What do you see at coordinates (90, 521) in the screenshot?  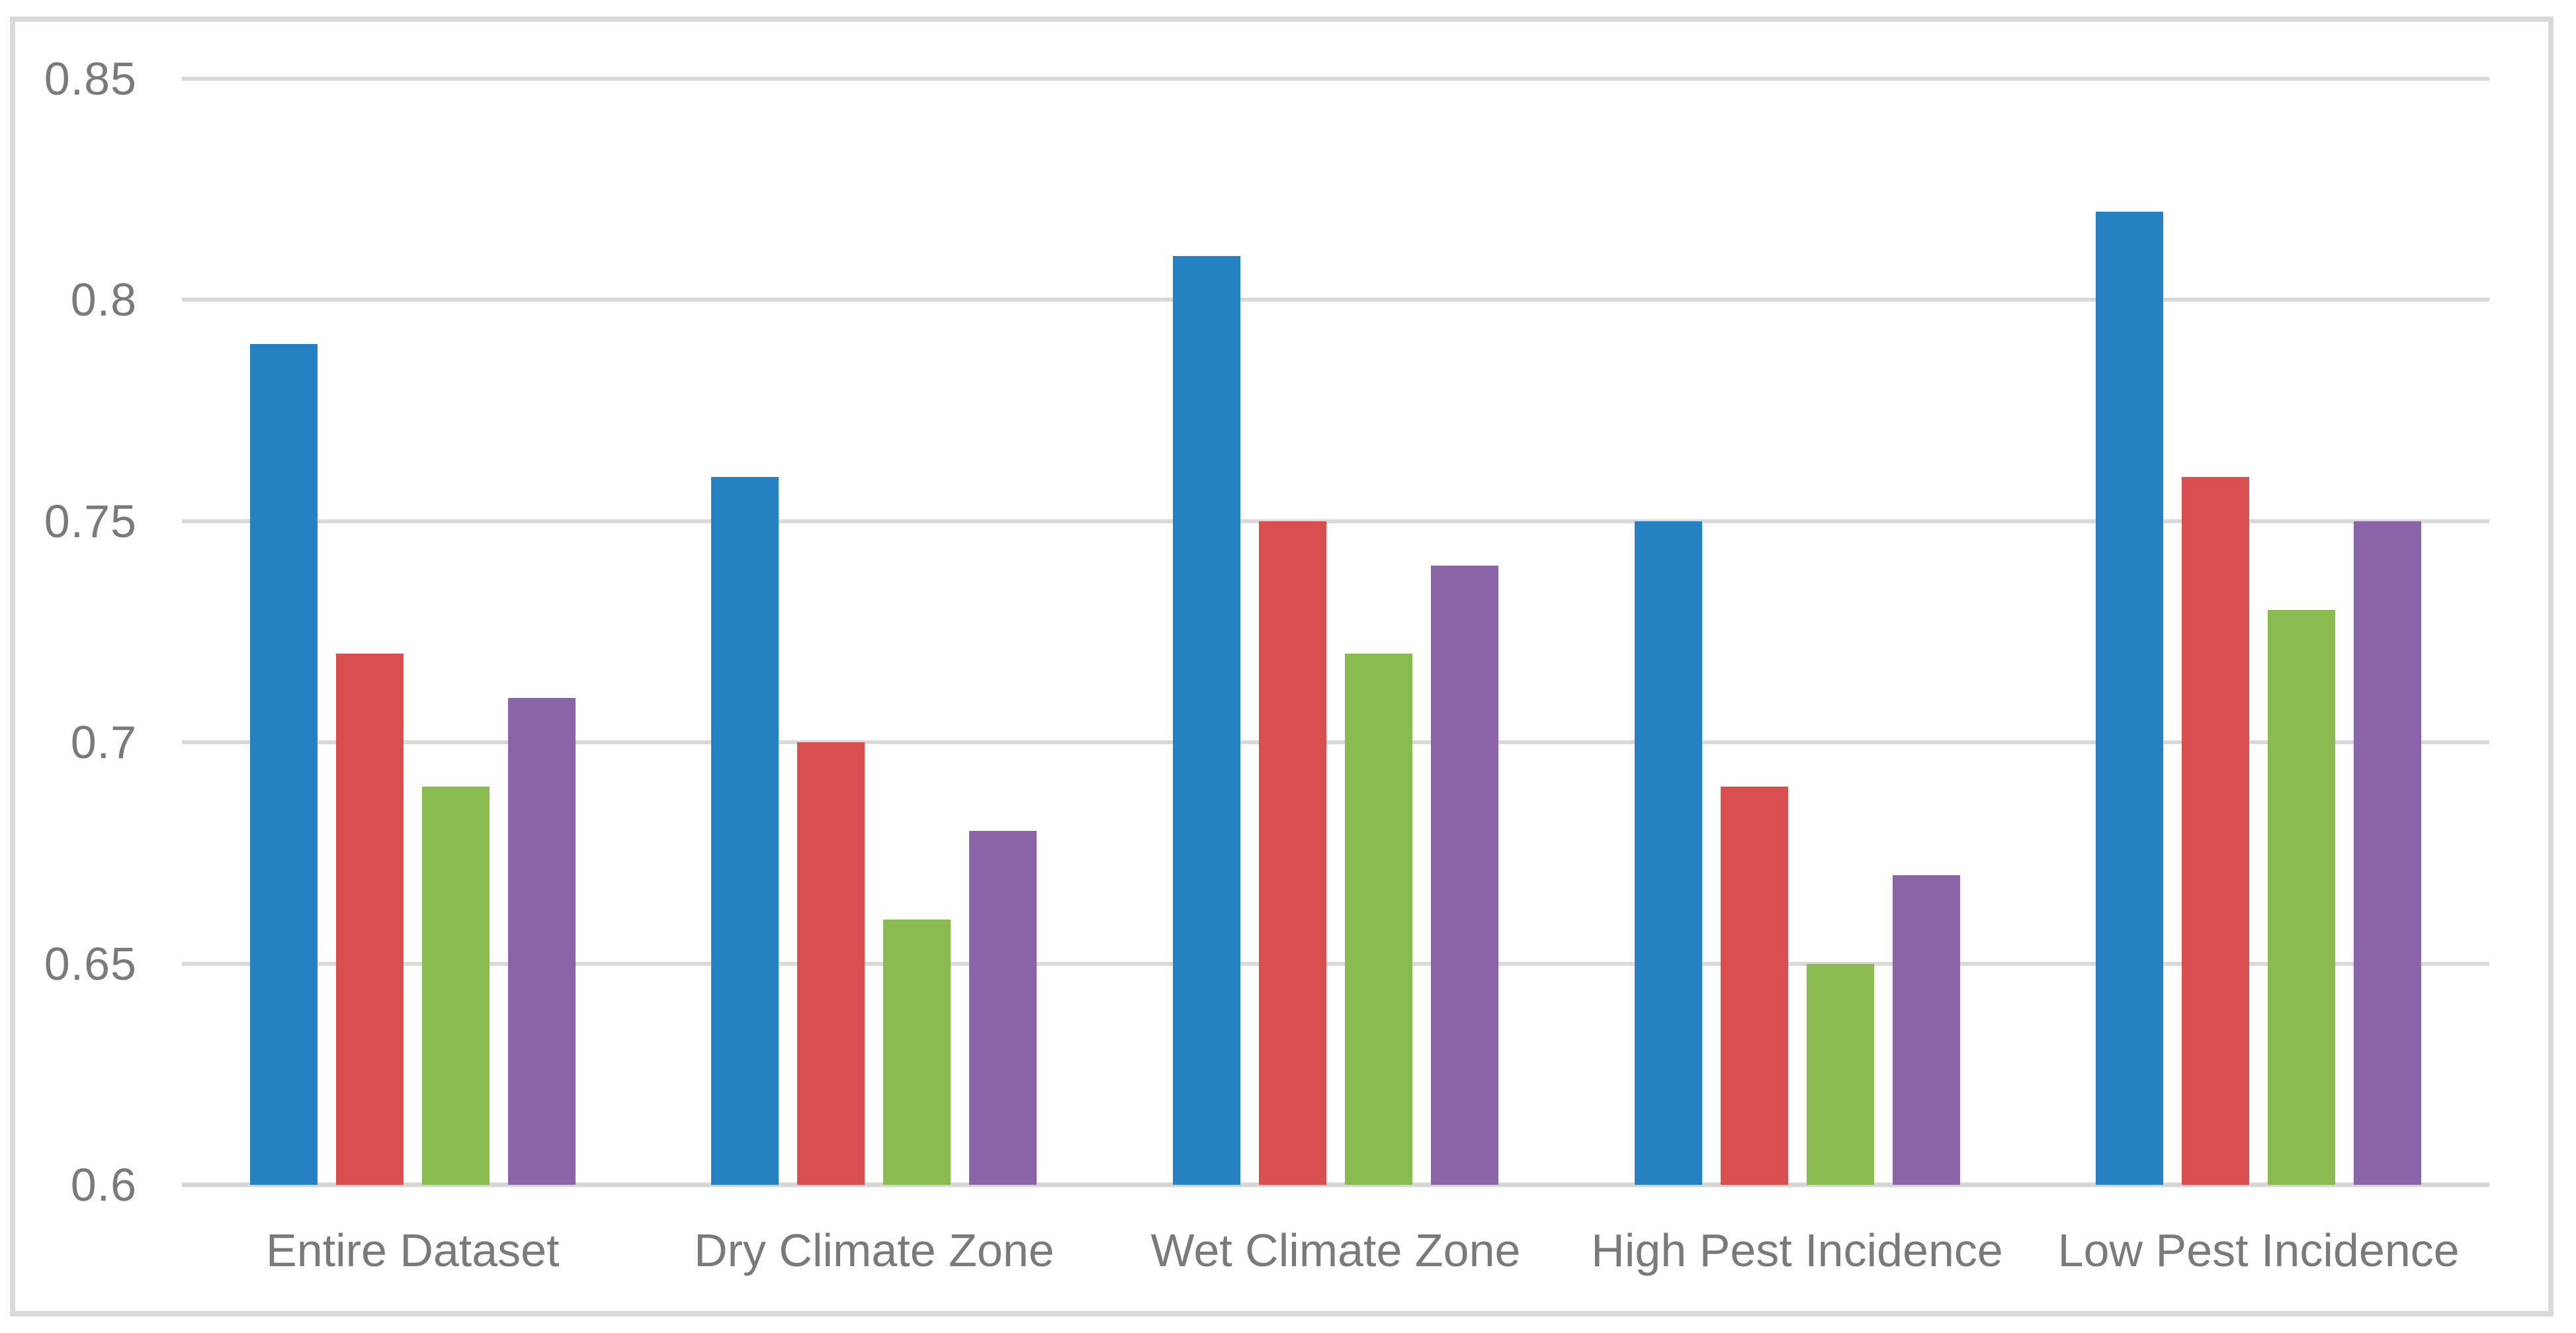 I see `y-tick-label: 0.75` at bounding box center [90, 521].